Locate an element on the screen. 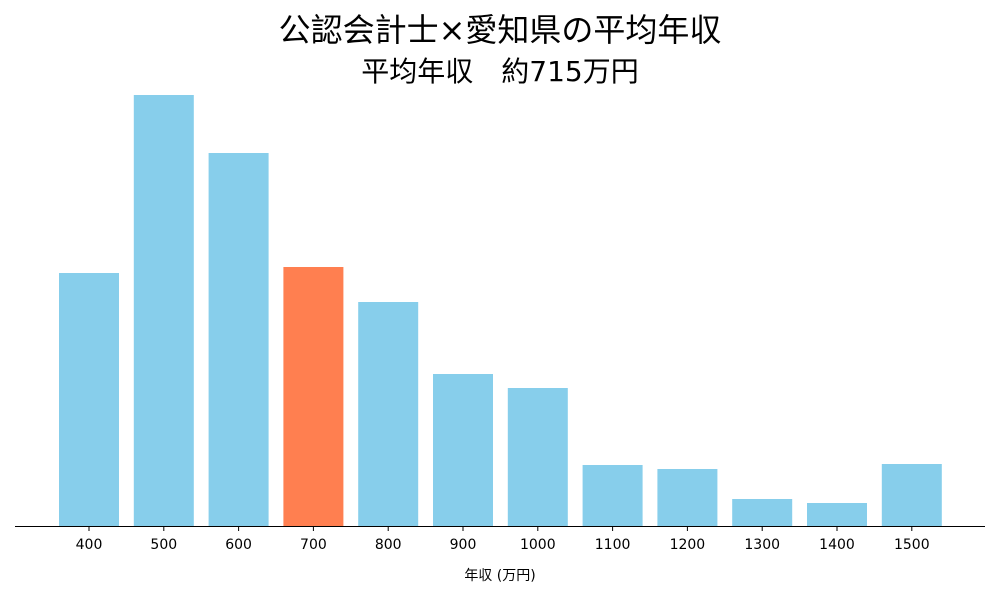  chart-subtitle: 平均年収 約715万円 is located at coordinates (499, 71).